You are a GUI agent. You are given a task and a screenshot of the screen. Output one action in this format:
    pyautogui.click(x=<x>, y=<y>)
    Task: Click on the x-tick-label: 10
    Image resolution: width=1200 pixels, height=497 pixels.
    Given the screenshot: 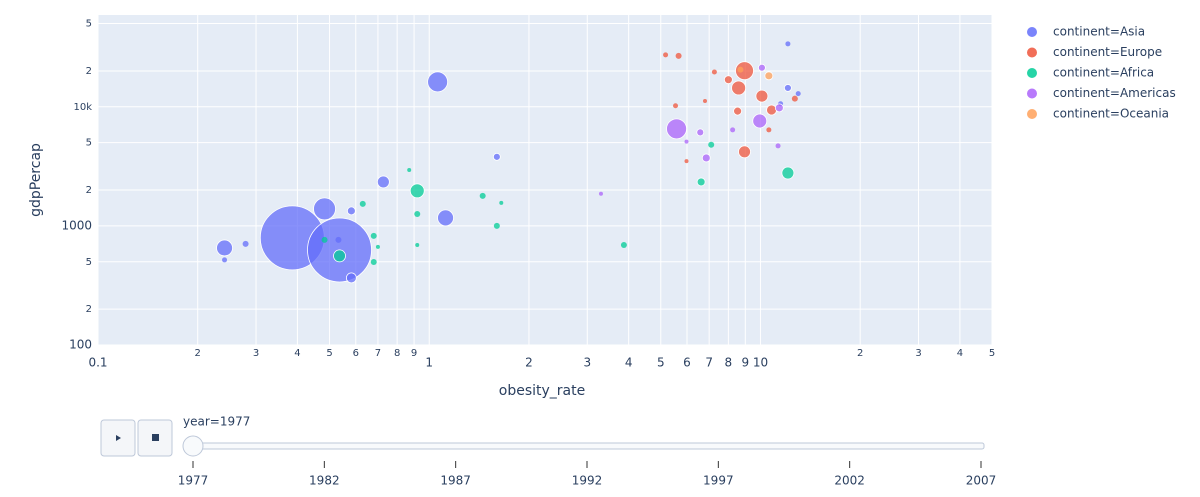 What is the action you would take?
    pyautogui.click(x=760, y=363)
    